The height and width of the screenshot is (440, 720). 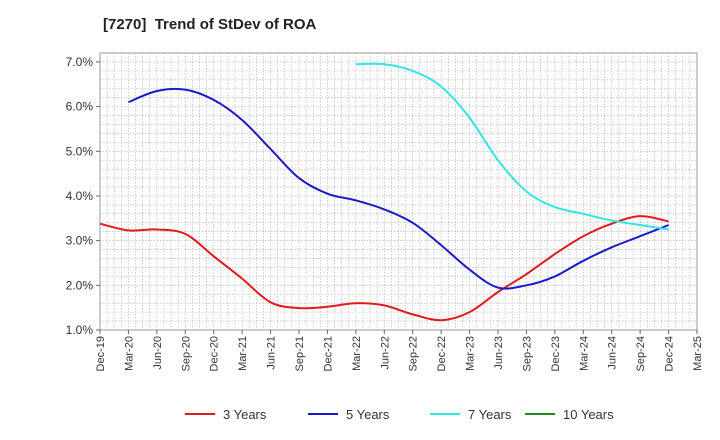 What do you see at coordinates (490, 414) in the screenshot?
I see `legend-label: 7 Years` at bounding box center [490, 414].